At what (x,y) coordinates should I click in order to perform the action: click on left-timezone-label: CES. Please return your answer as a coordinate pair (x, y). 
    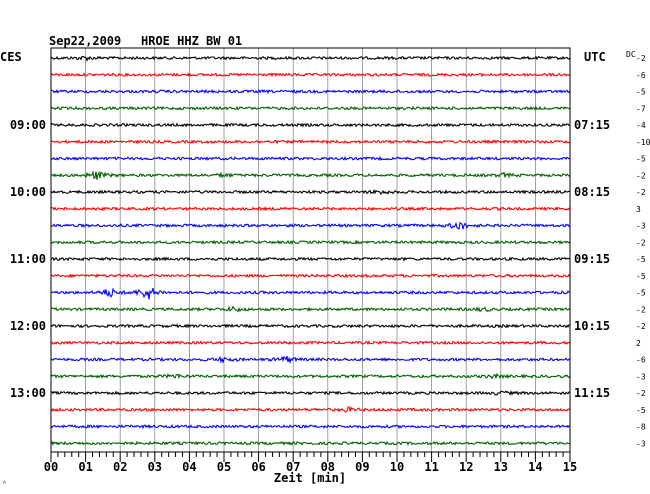
    Looking at the image, I should click on (11, 57).